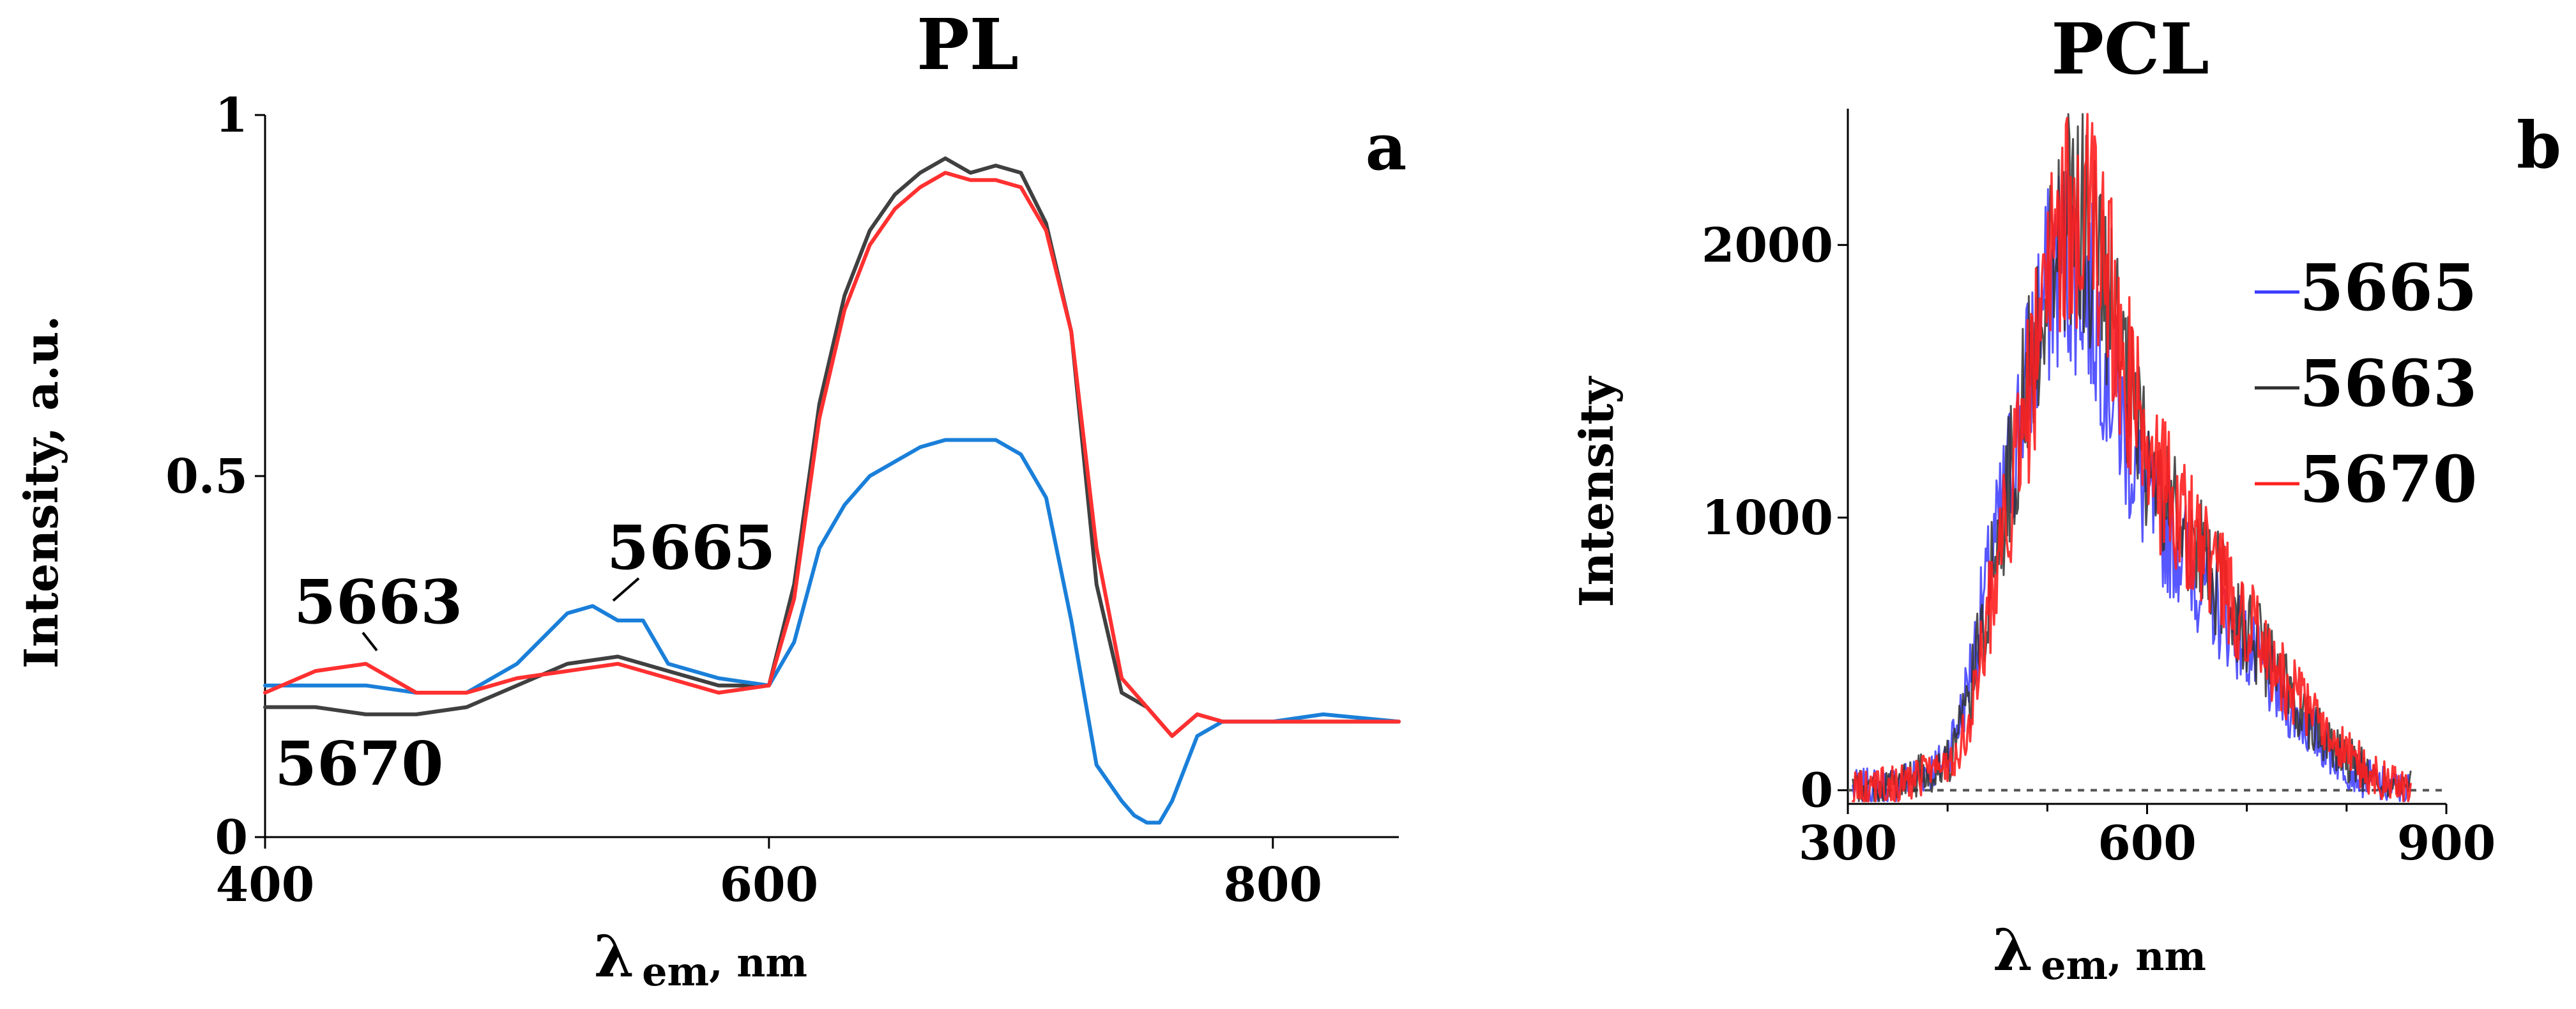 This screenshot has height=1009, width=2576. Describe the element at coordinates (378, 603) in the screenshot. I see `annotation-5663: 5663` at that location.